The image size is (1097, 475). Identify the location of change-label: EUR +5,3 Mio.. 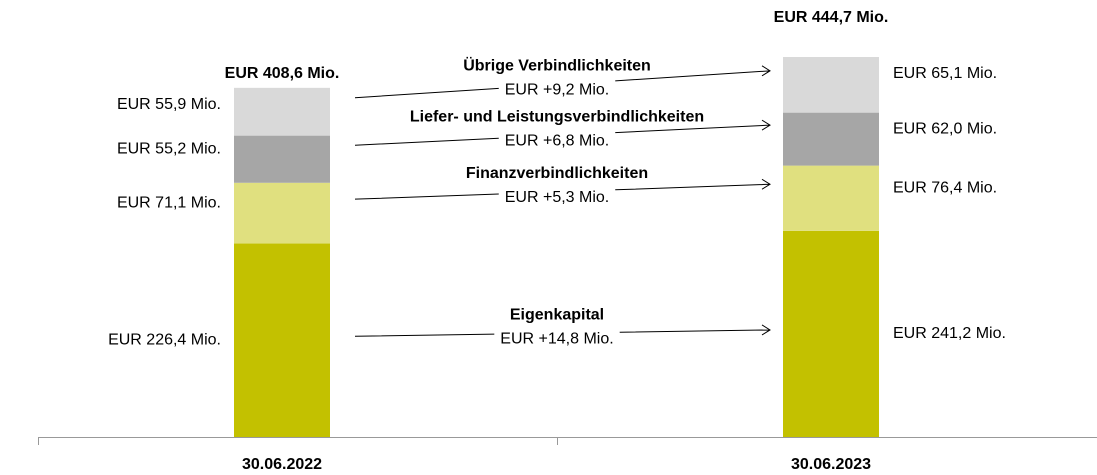
(557, 197).